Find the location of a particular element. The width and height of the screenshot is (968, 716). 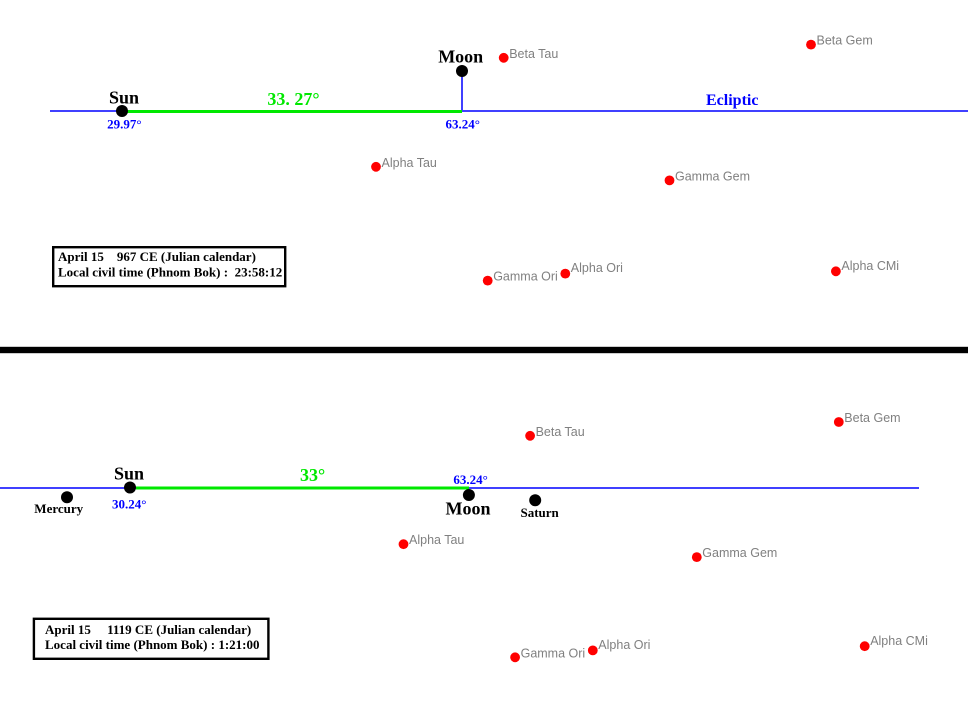

svg-text: Saturn is located at coordinates (540, 512).